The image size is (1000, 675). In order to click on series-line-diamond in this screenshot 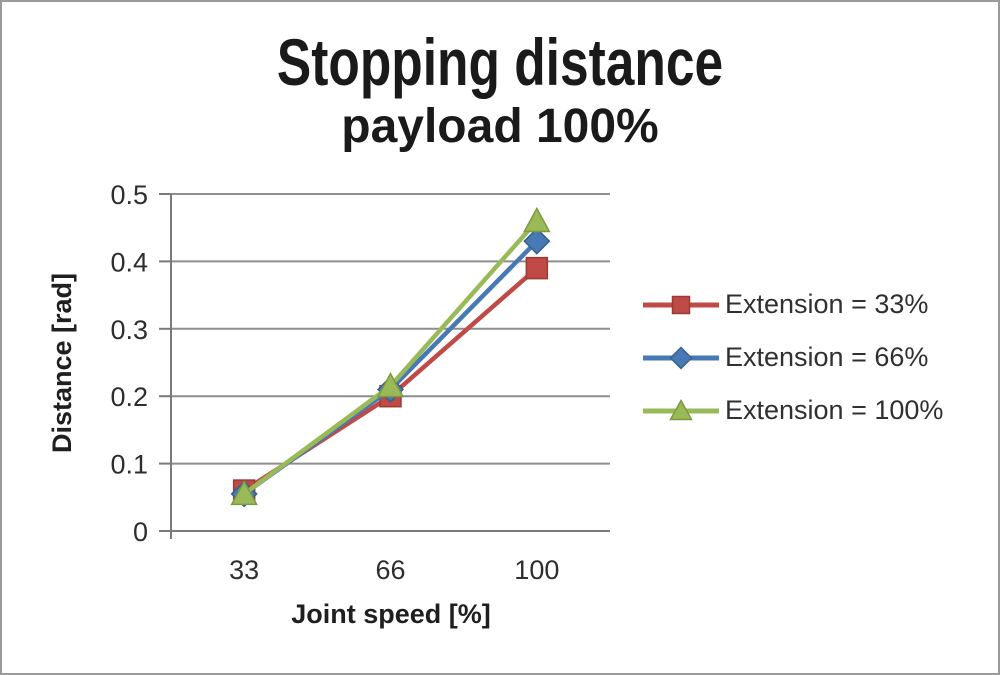, I will do `click(390, 367)`.